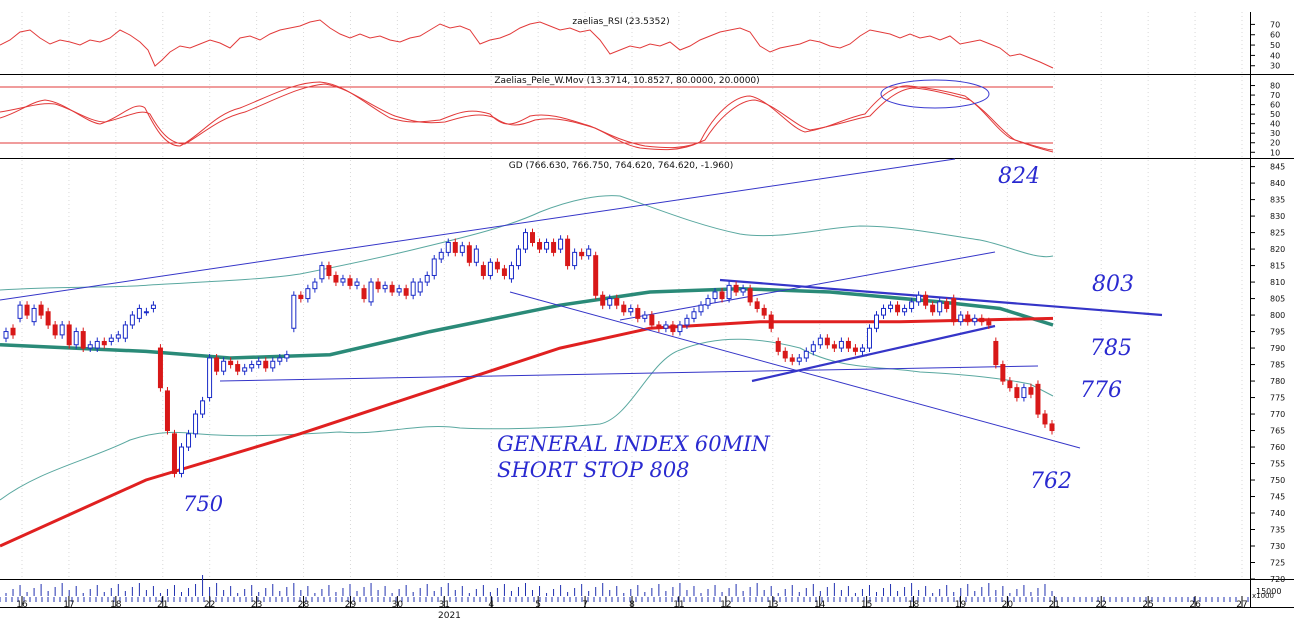 This screenshot has height=619, width=1294. Describe the element at coordinates (351, 605) in the screenshot. I see `x-tick-label: 29` at that location.